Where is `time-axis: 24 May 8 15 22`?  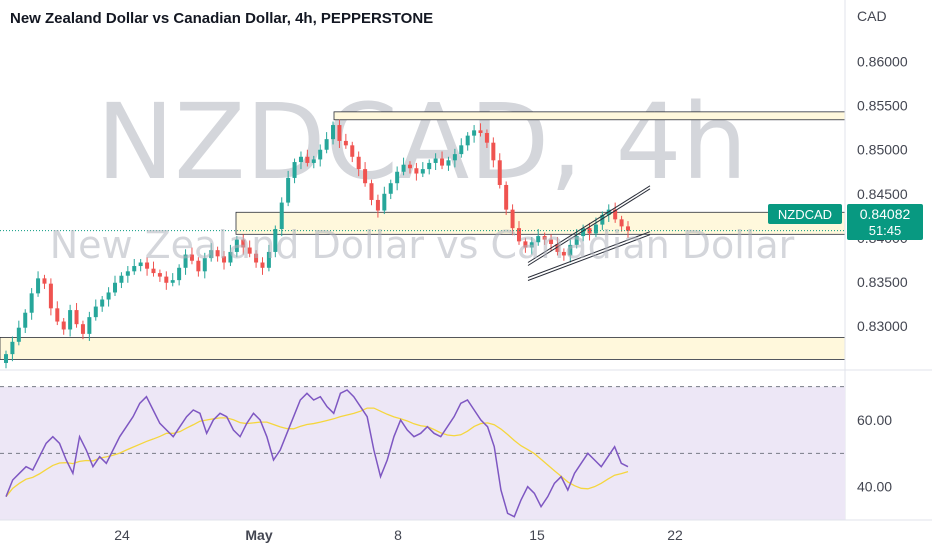
time-axis: 24 May 8 15 22 is located at coordinates (398, 535).